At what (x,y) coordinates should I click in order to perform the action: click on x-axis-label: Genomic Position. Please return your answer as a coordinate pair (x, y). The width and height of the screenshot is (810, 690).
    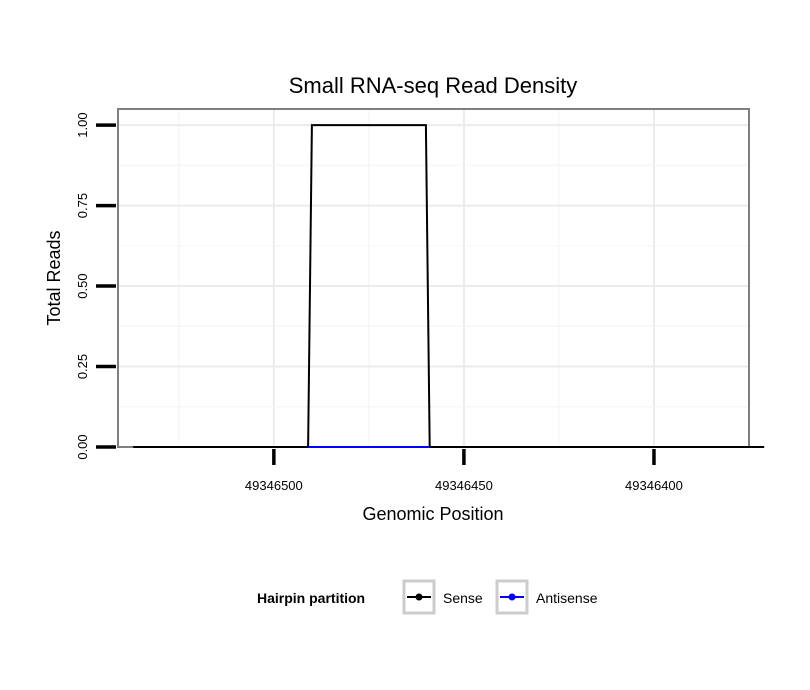
    Looking at the image, I should click on (432, 514).